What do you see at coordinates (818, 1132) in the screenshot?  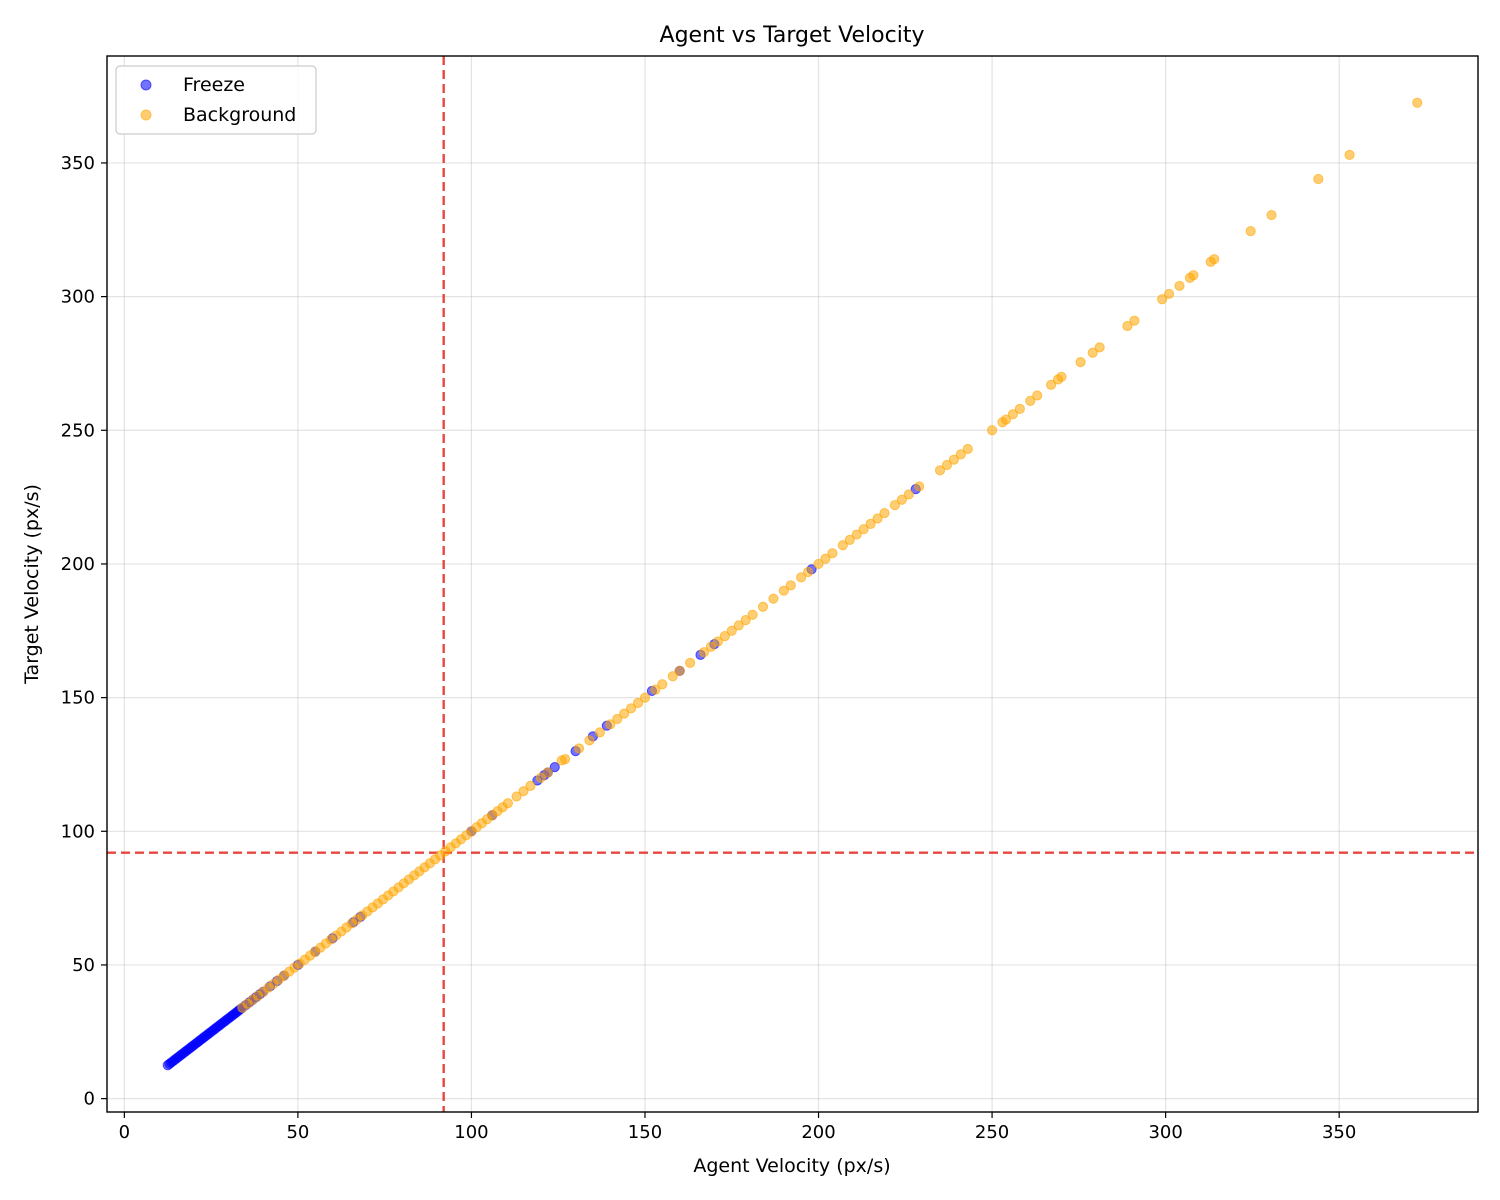 I see `x-tick-label: 200` at bounding box center [818, 1132].